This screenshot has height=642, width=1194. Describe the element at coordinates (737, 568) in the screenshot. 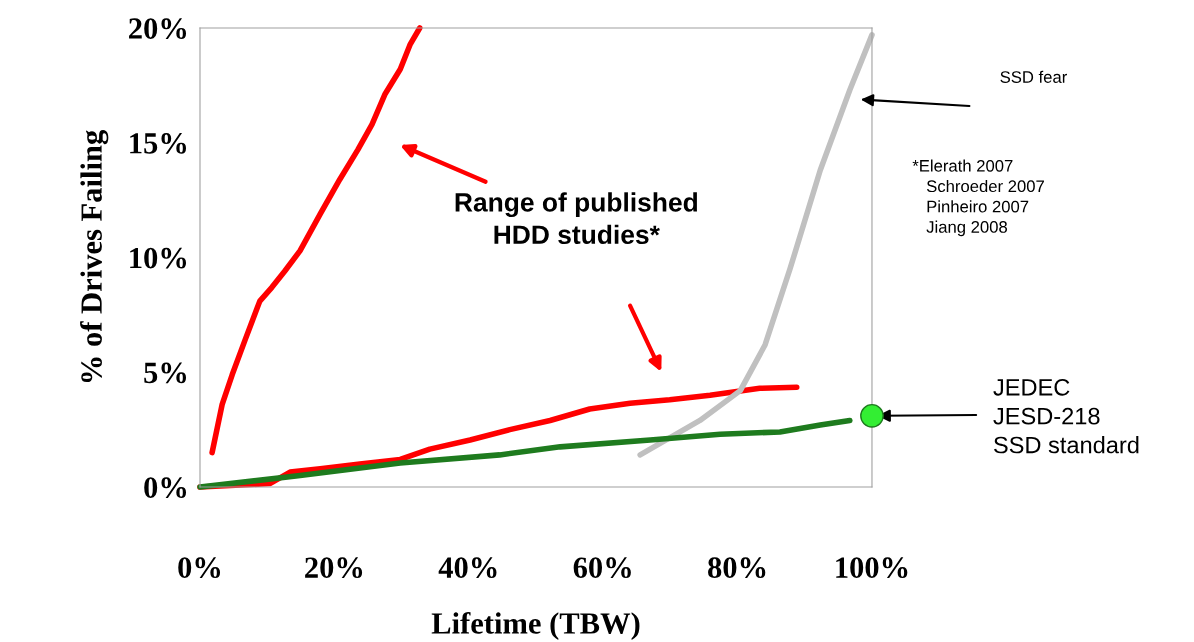

I see `x-tick-label: 80%` at that location.